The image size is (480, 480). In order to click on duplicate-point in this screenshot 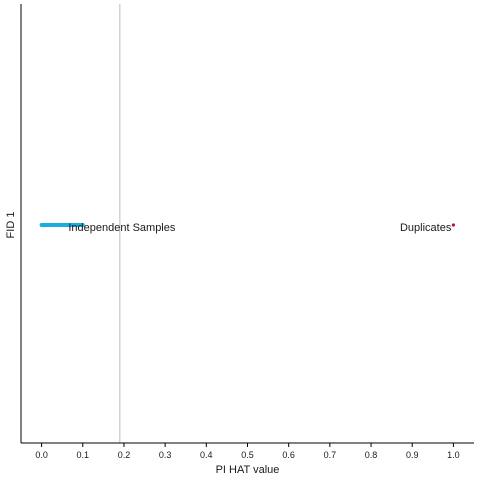, I will do `click(453, 225)`.